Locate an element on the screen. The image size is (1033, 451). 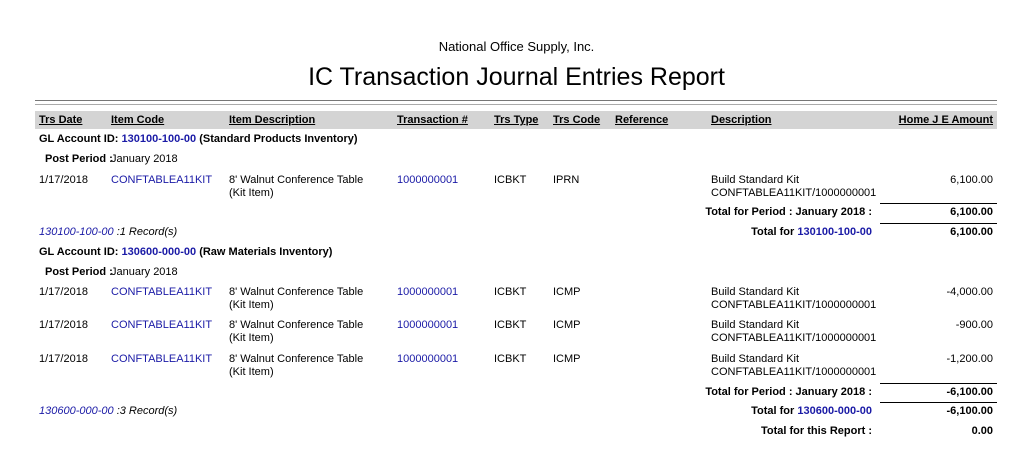
record-count-text: :1 Record(s) is located at coordinates (147, 232).